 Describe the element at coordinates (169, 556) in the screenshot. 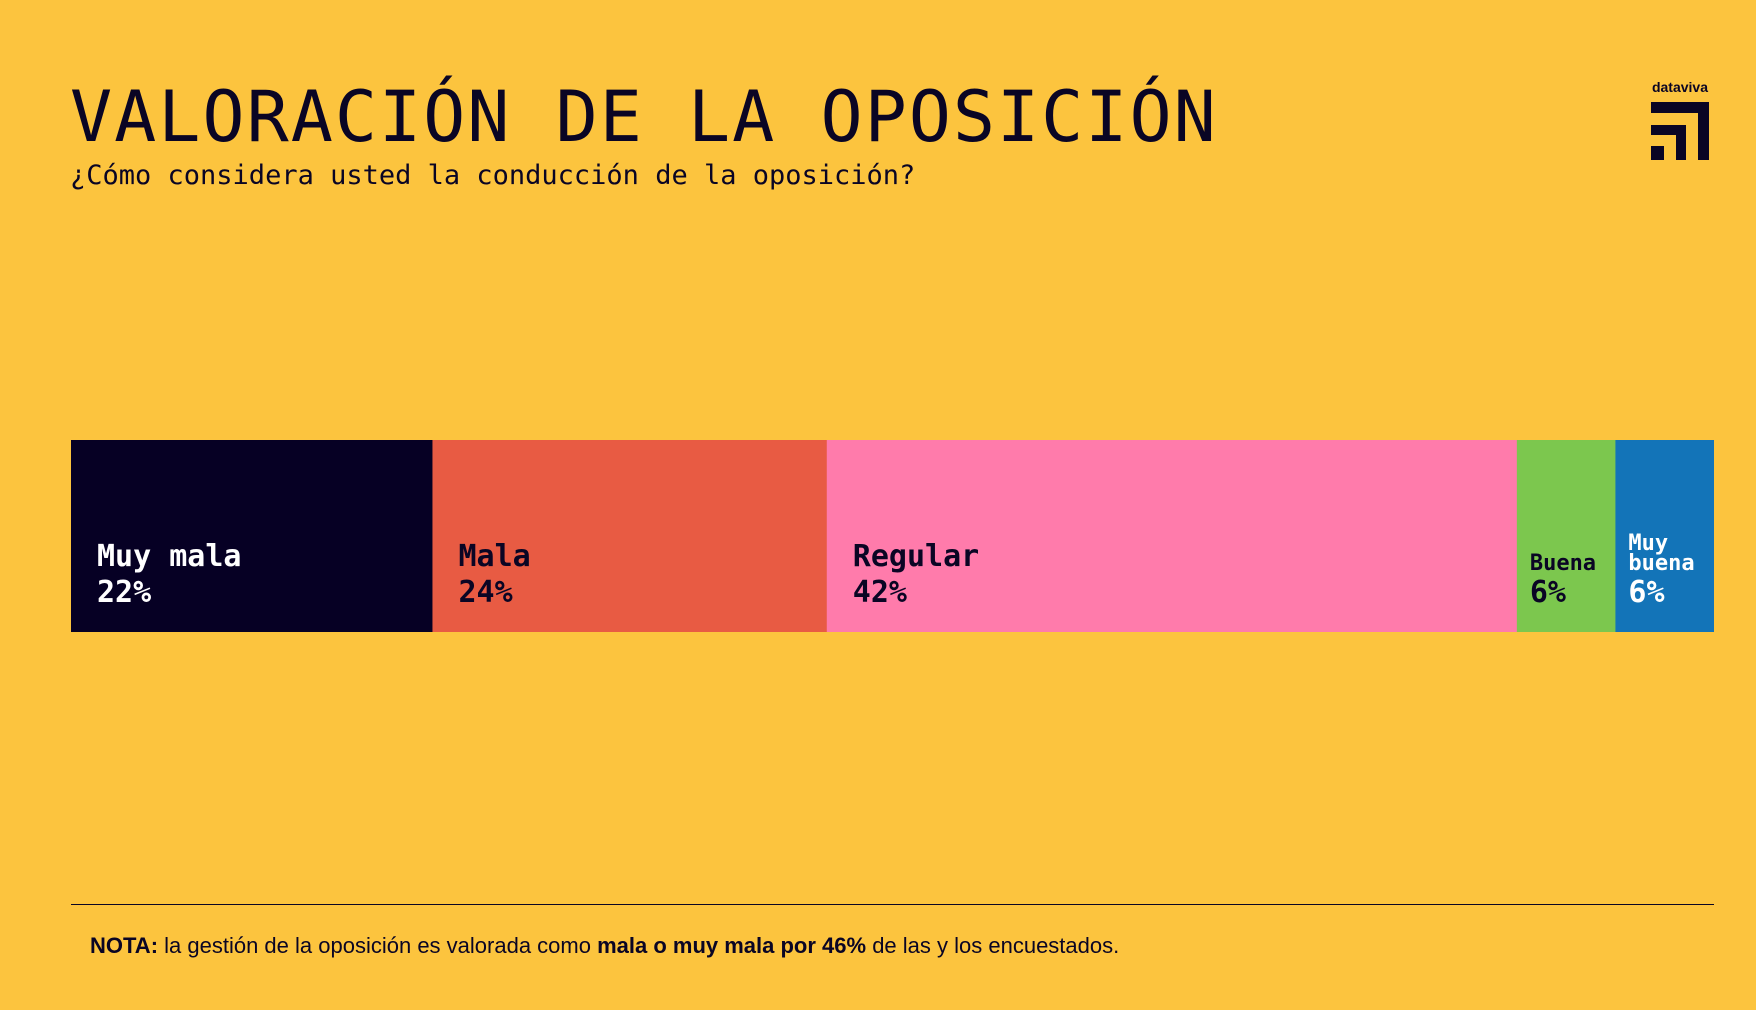

I see `category-label-muy-mala: Muy mala` at that location.